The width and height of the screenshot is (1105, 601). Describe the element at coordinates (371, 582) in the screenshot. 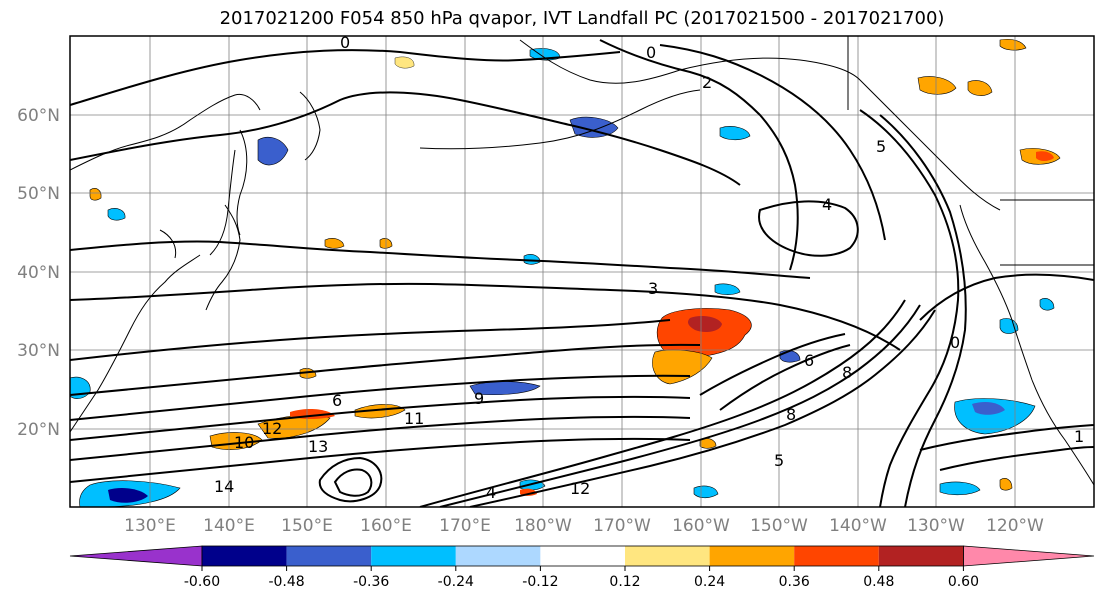

I see `colorbar-tick-label: -0.36` at that location.